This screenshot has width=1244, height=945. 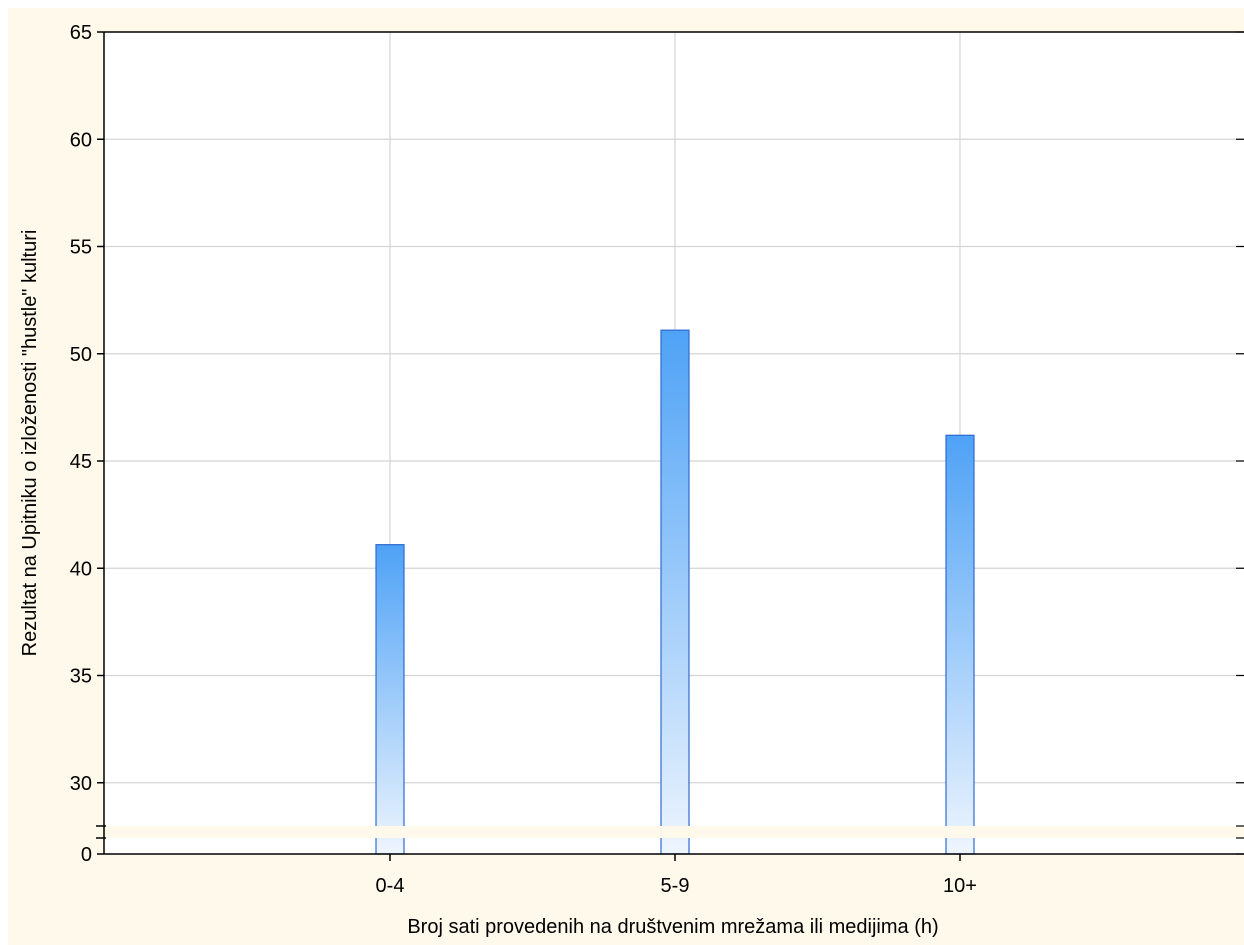 What do you see at coordinates (81, 569) in the screenshot?
I see `y-tick-label: 40` at bounding box center [81, 569].